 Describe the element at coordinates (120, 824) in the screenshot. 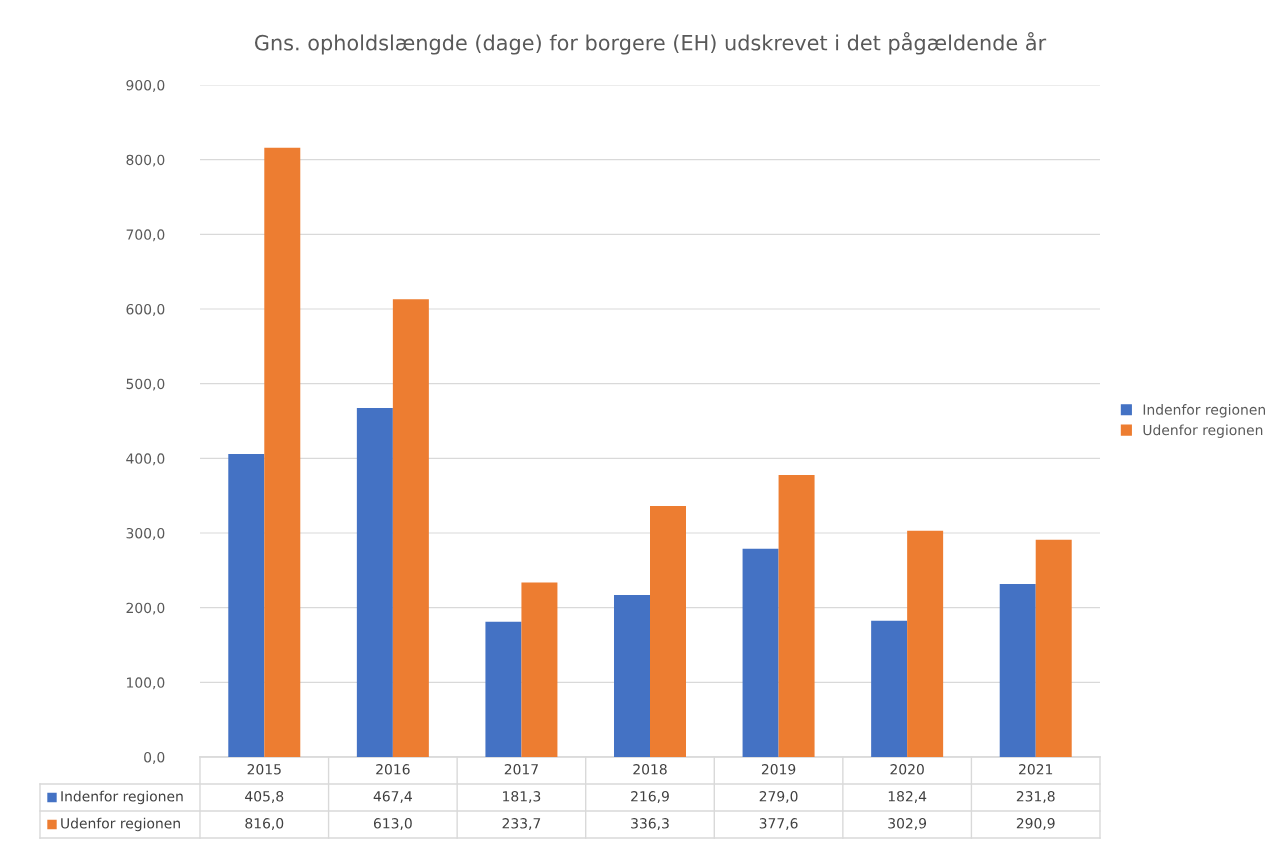

I see `text: Udenfor regionen` at that location.